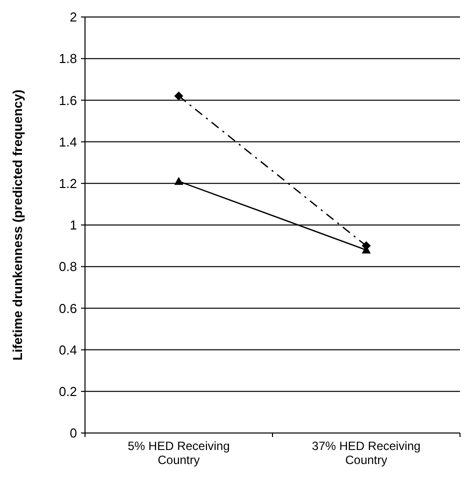 This screenshot has width=470, height=477. What do you see at coordinates (67, 308) in the screenshot?
I see `y-tick-label: 0.6` at bounding box center [67, 308].